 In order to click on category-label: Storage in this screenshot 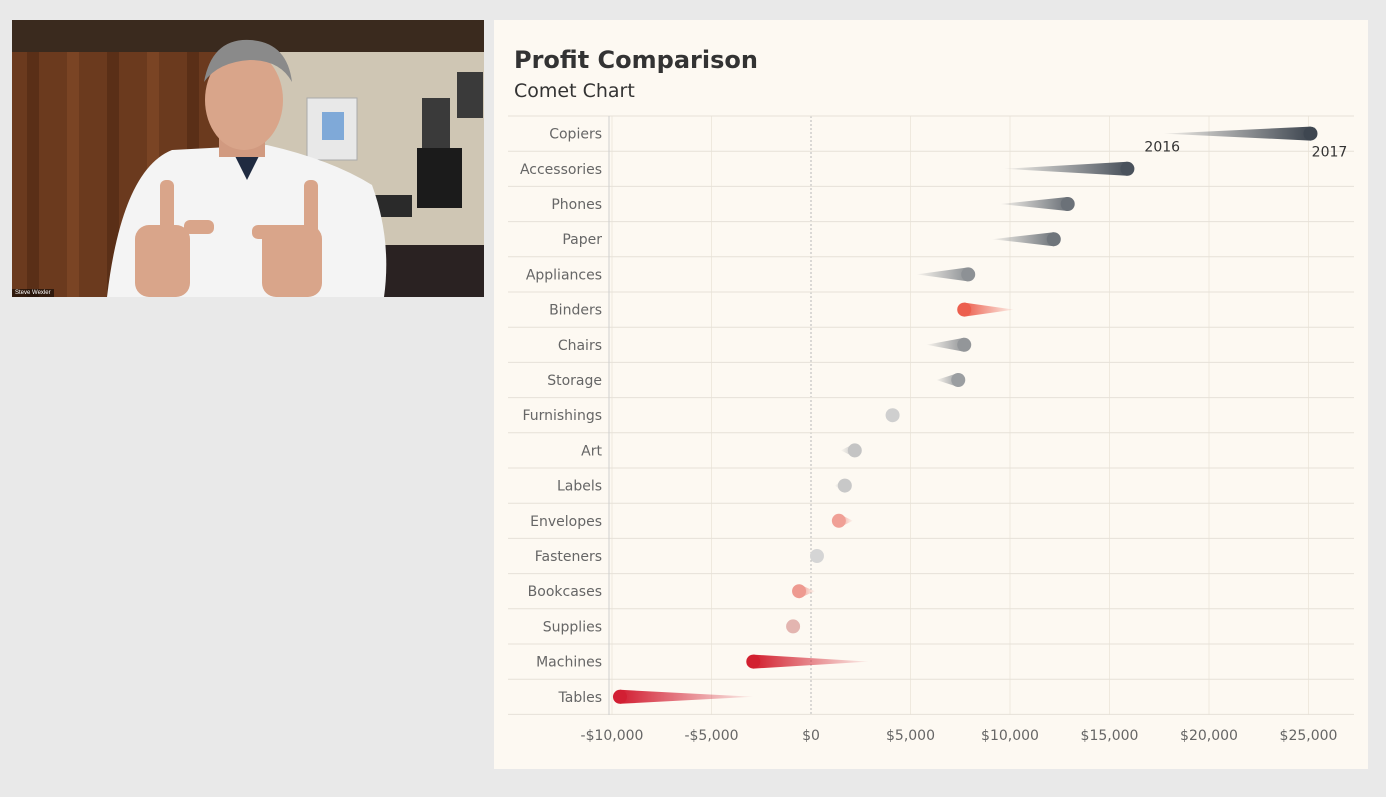, I will do `click(574, 381)`.